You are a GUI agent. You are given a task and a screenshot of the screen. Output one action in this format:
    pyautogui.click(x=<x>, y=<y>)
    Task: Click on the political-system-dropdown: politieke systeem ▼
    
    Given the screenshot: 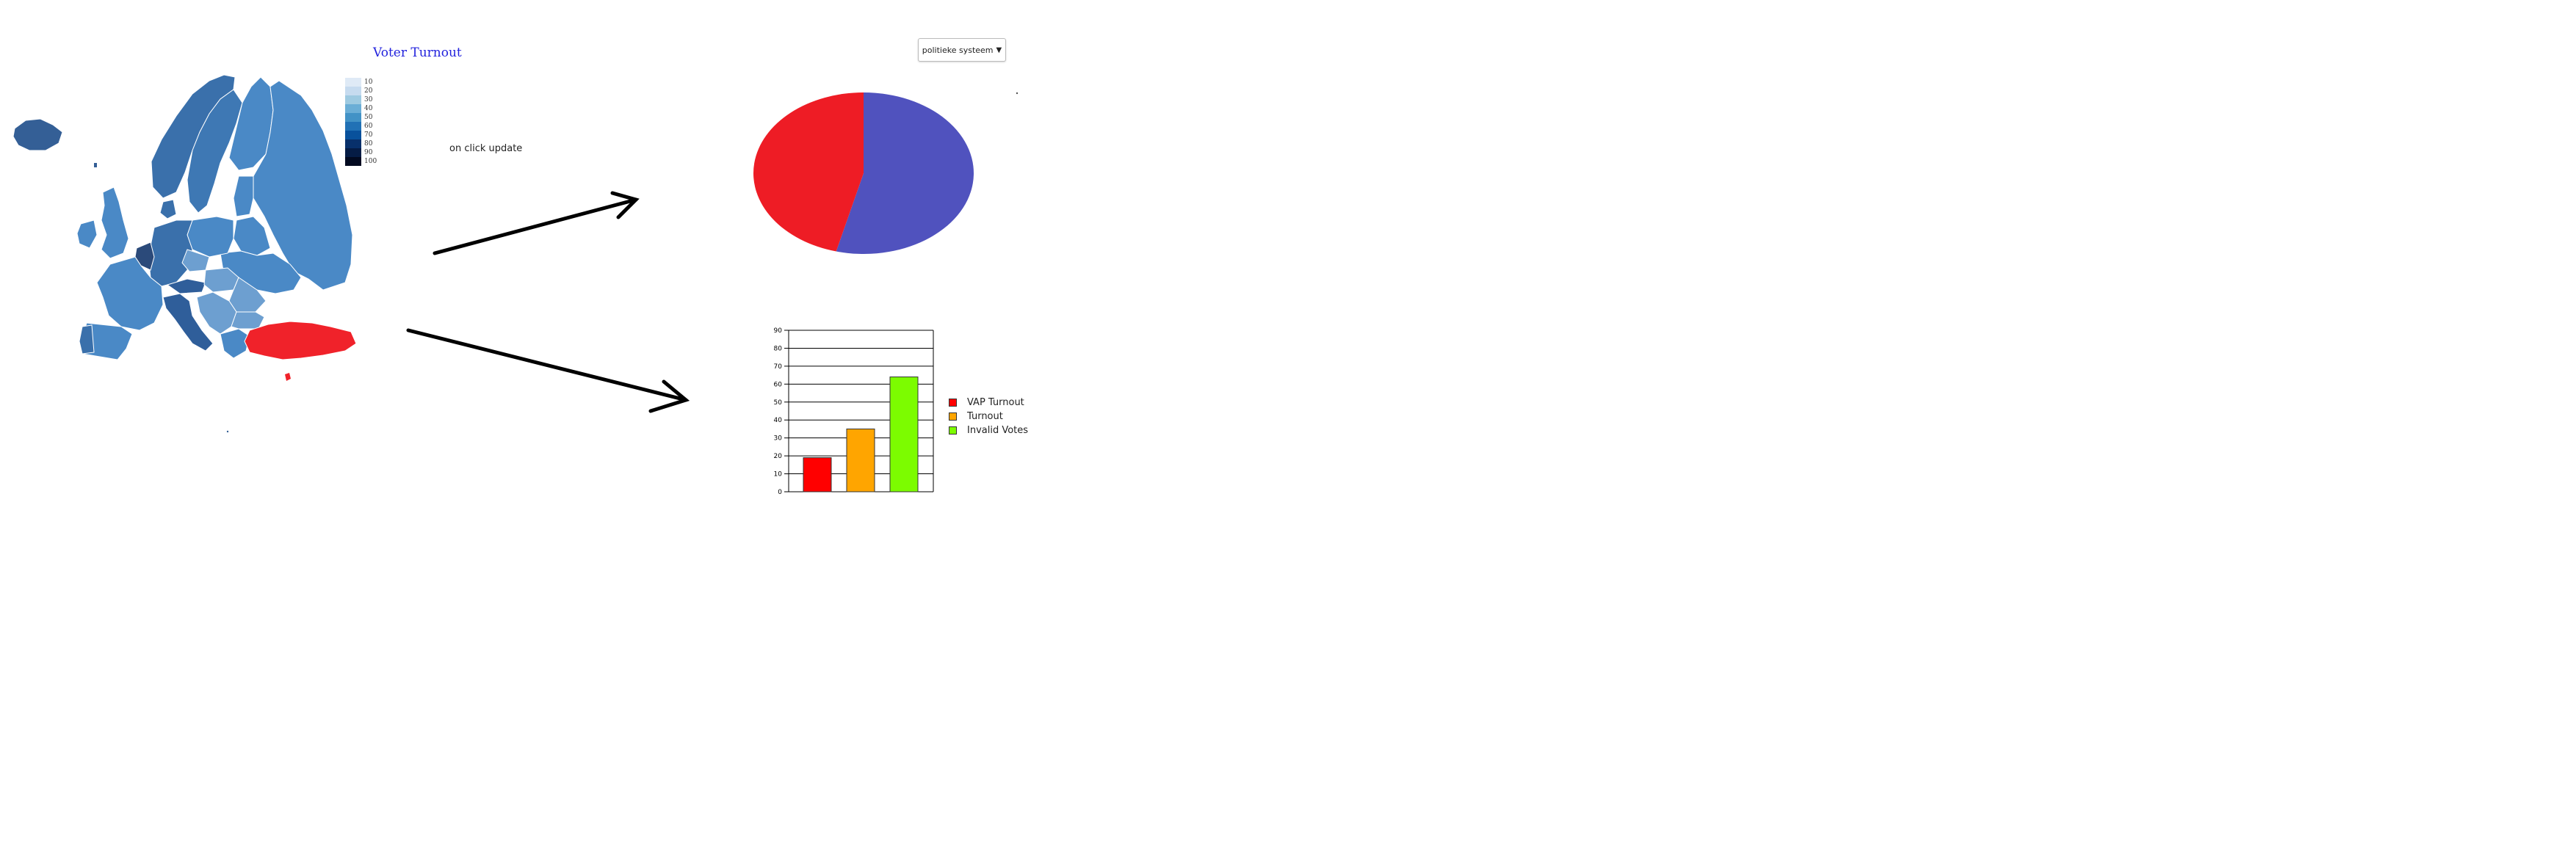 What is the action you would take?
    pyautogui.click(x=962, y=50)
    